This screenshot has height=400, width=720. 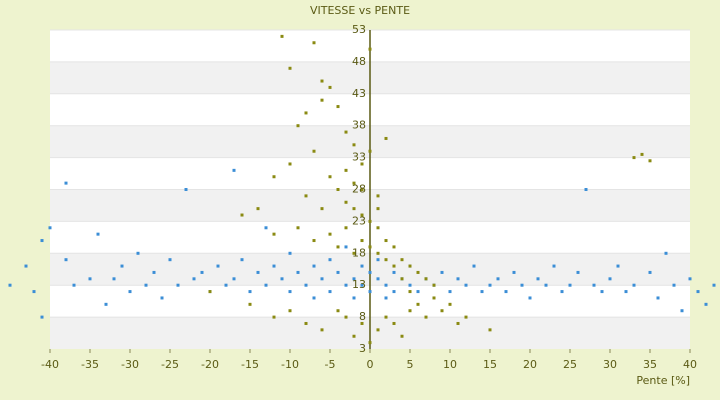 I want to click on x-axis-label: Pente [%], so click(x=663, y=380).